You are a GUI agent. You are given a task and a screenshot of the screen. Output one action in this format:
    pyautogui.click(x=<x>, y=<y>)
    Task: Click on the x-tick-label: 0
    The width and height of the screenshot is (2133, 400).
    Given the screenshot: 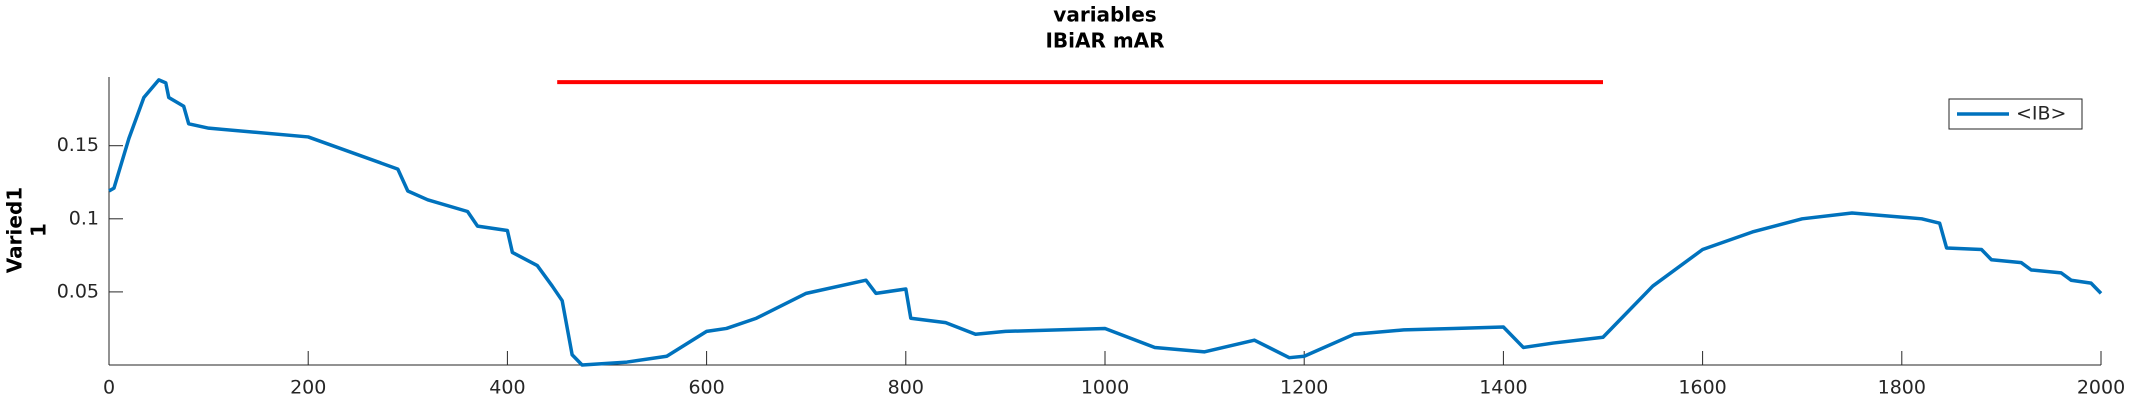 What is the action you would take?
    pyautogui.click(x=109, y=388)
    